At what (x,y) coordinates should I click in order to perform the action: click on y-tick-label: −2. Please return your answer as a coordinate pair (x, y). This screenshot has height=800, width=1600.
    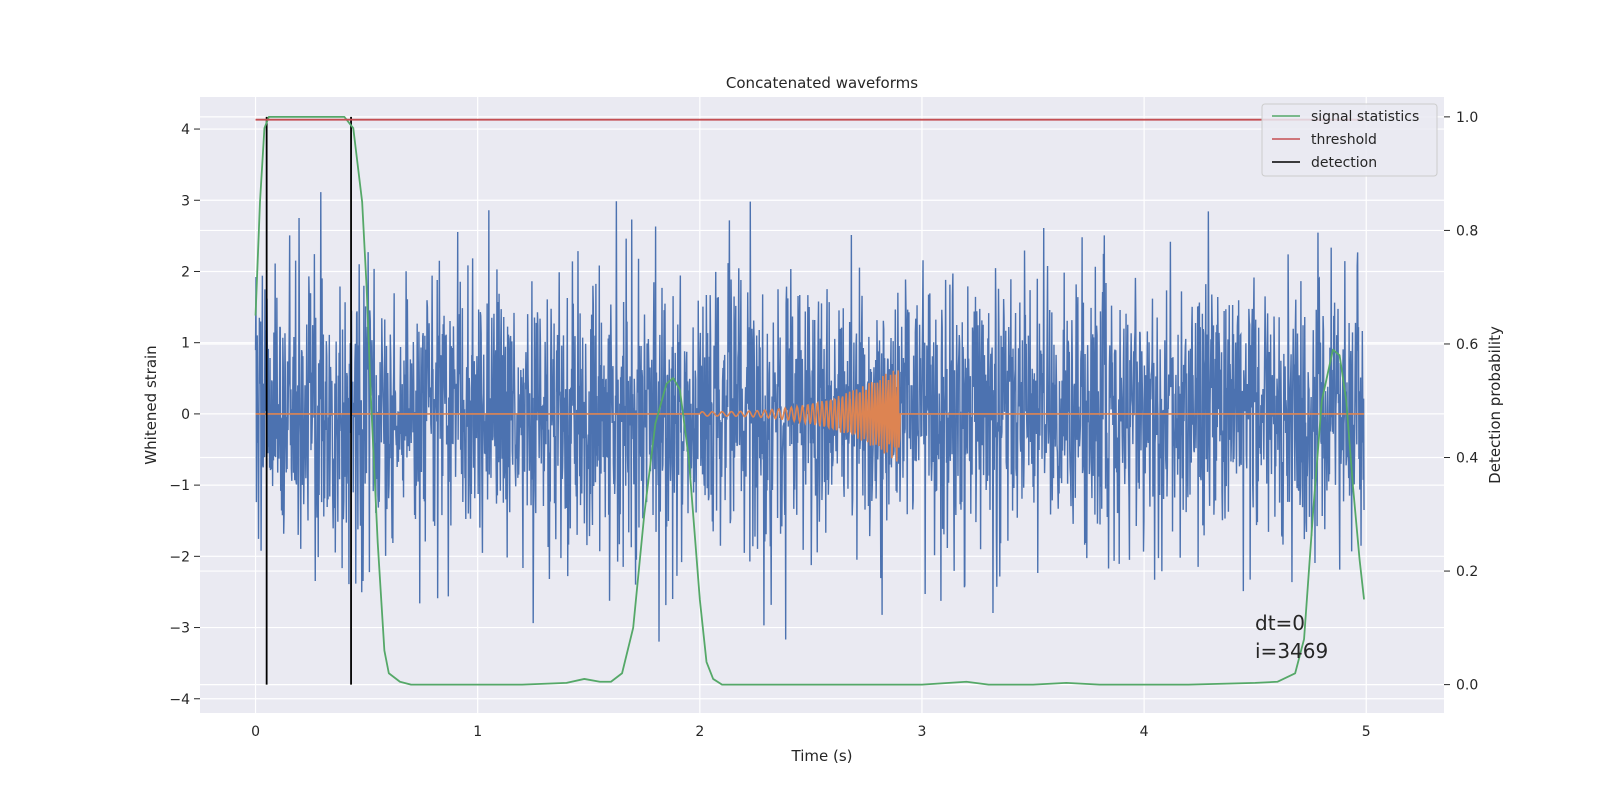
    Looking at the image, I should click on (179, 557).